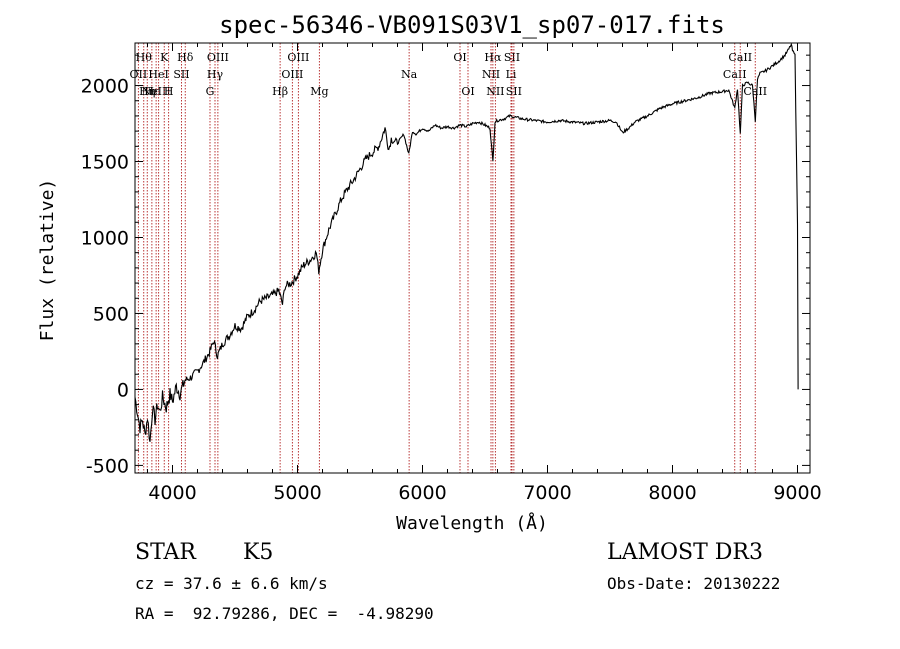  What do you see at coordinates (735, 74) in the screenshot?
I see `line-marker-label-26: CaII` at bounding box center [735, 74].